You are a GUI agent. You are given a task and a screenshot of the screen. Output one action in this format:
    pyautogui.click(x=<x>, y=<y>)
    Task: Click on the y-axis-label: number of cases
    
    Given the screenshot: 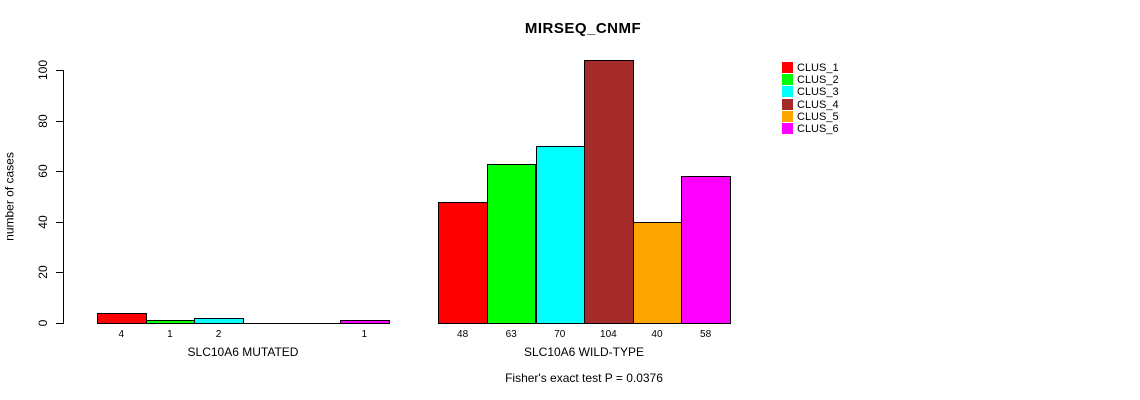 What is the action you would take?
    pyautogui.click(x=9, y=196)
    